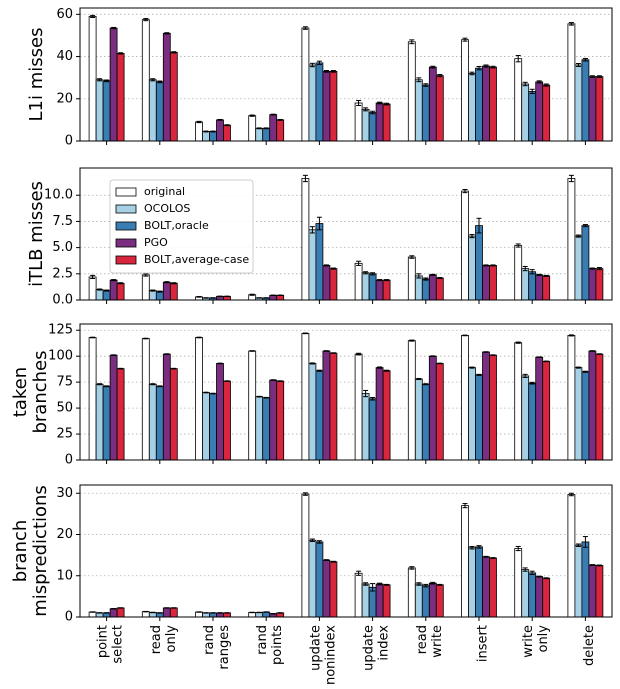 This screenshot has height=689, width=620. Describe the element at coordinates (64, 56) in the screenshot. I see `y-tick-label: 40` at that location.